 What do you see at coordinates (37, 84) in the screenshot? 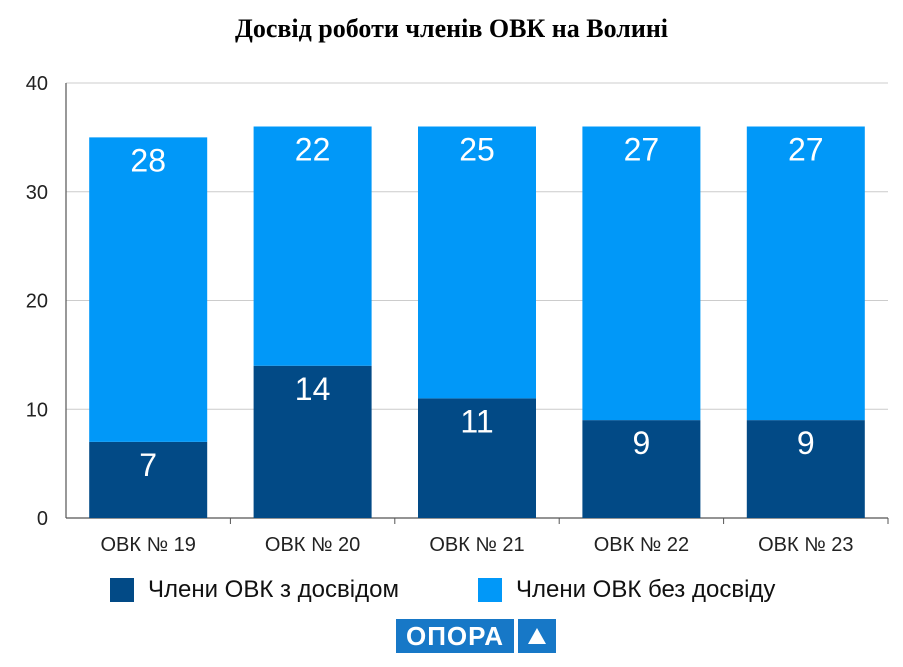
I see `y-tick-label-40: 40` at bounding box center [37, 84].